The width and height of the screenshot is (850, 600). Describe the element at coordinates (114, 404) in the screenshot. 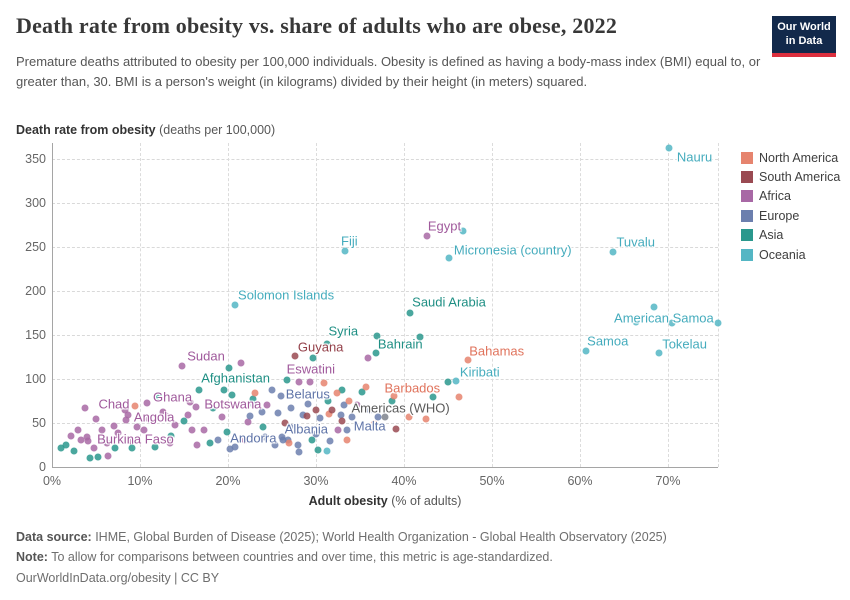

I see `point-label-chad: Chad` at that location.